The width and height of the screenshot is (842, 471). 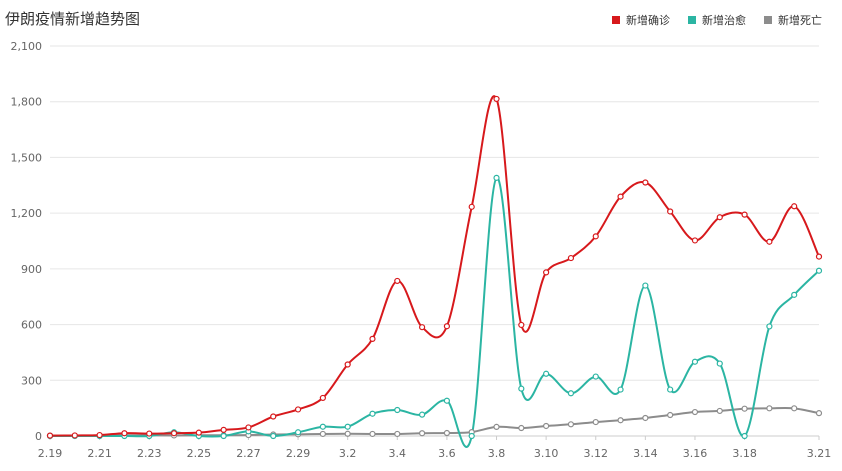 I want to click on x-tick-label: 3.12, so click(x=595, y=453).